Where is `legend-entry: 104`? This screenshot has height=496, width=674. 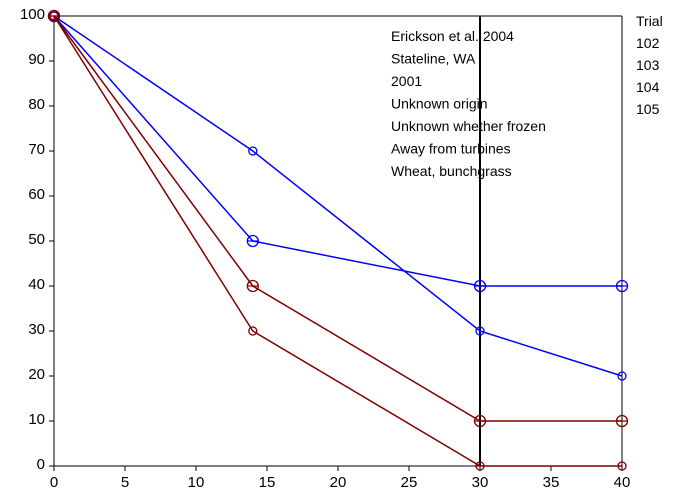 legend-entry: 104 is located at coordinates (648, 87).